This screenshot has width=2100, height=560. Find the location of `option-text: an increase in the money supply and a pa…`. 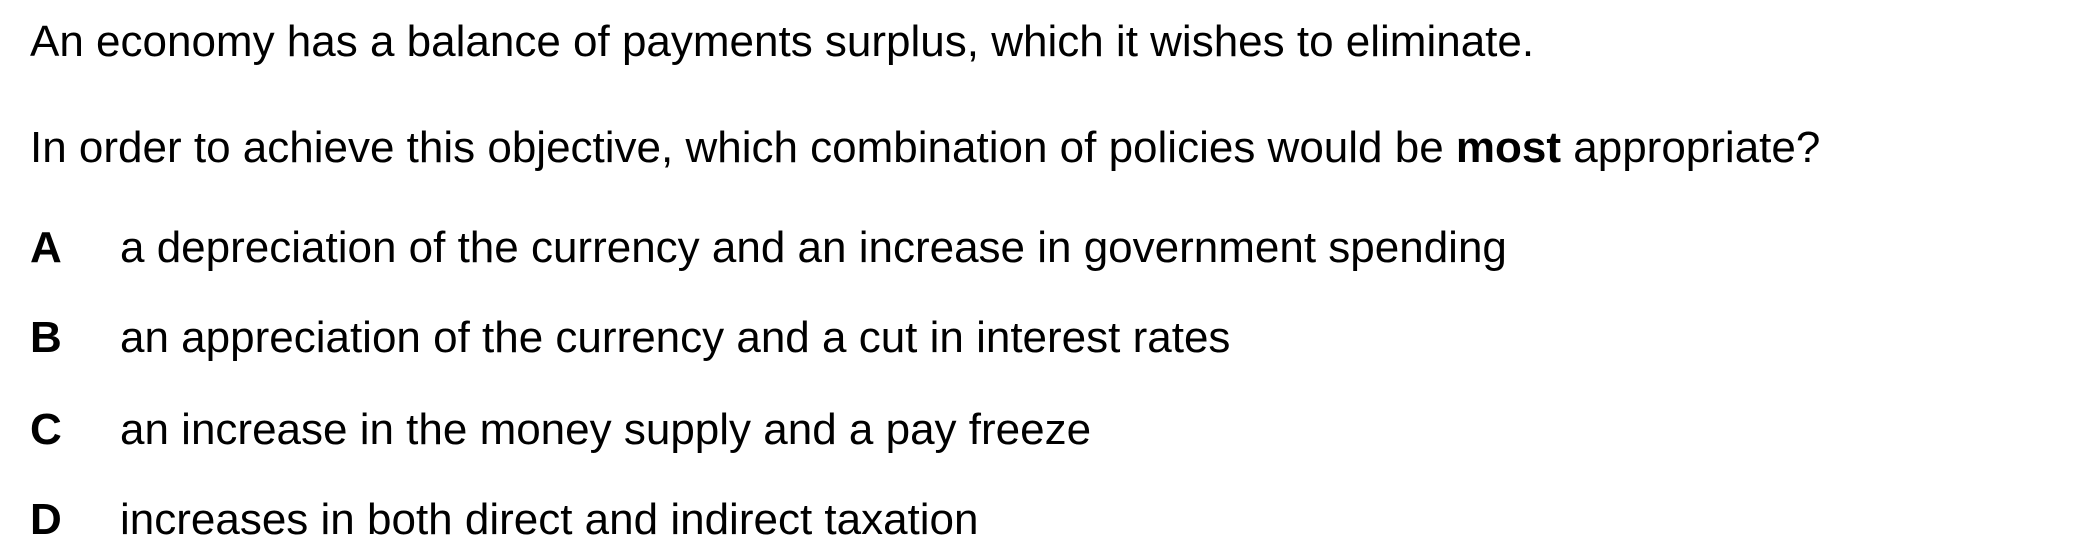

option-text: an increase in the money supply and a pa… is located at coordinates (606, 429).